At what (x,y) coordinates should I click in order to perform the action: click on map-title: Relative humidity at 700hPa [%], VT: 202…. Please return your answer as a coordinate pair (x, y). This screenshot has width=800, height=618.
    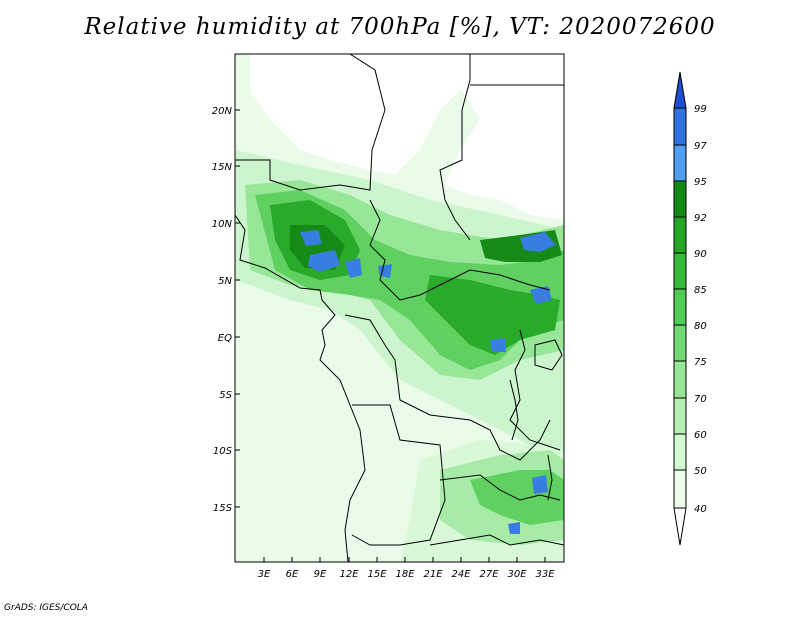
    Looking at the image, I should click on (400, 27).